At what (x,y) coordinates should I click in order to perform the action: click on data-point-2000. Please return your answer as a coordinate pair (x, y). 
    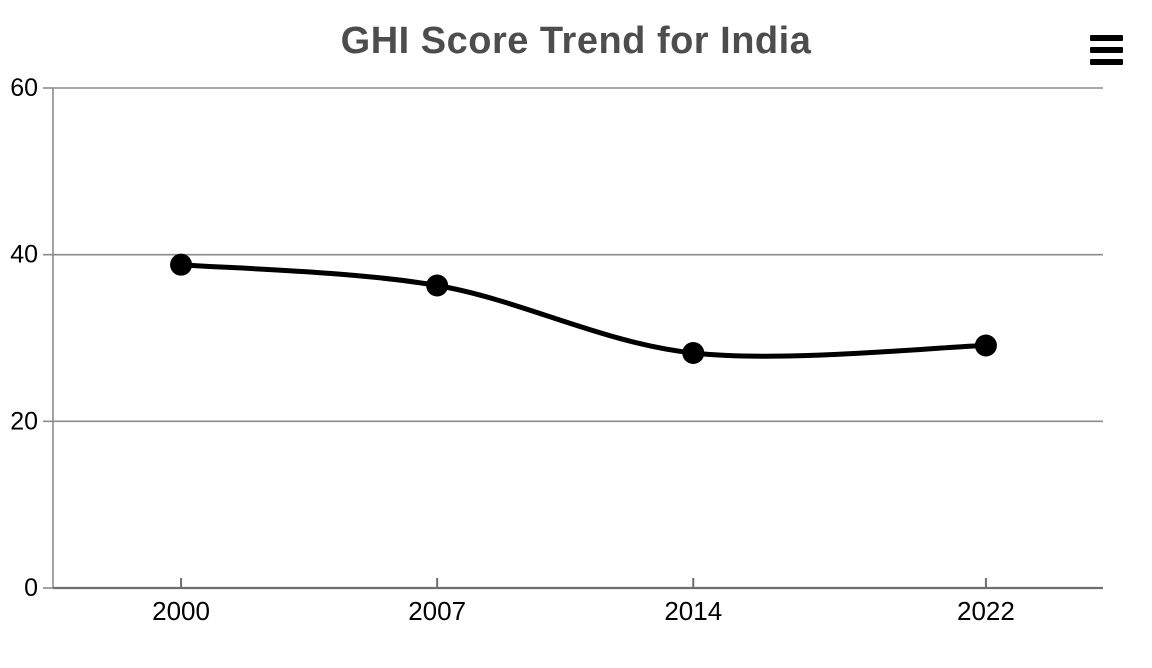
    Looking at the image, I should click on (181, 264).